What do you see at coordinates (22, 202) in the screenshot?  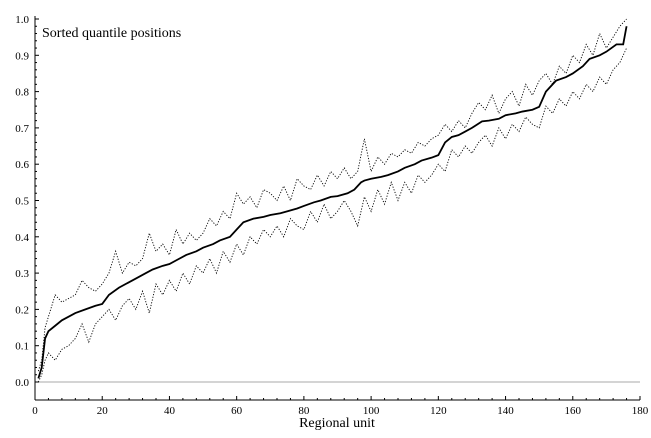 I see `y-tick-label: 0.5` at bounding box center [22, 202].